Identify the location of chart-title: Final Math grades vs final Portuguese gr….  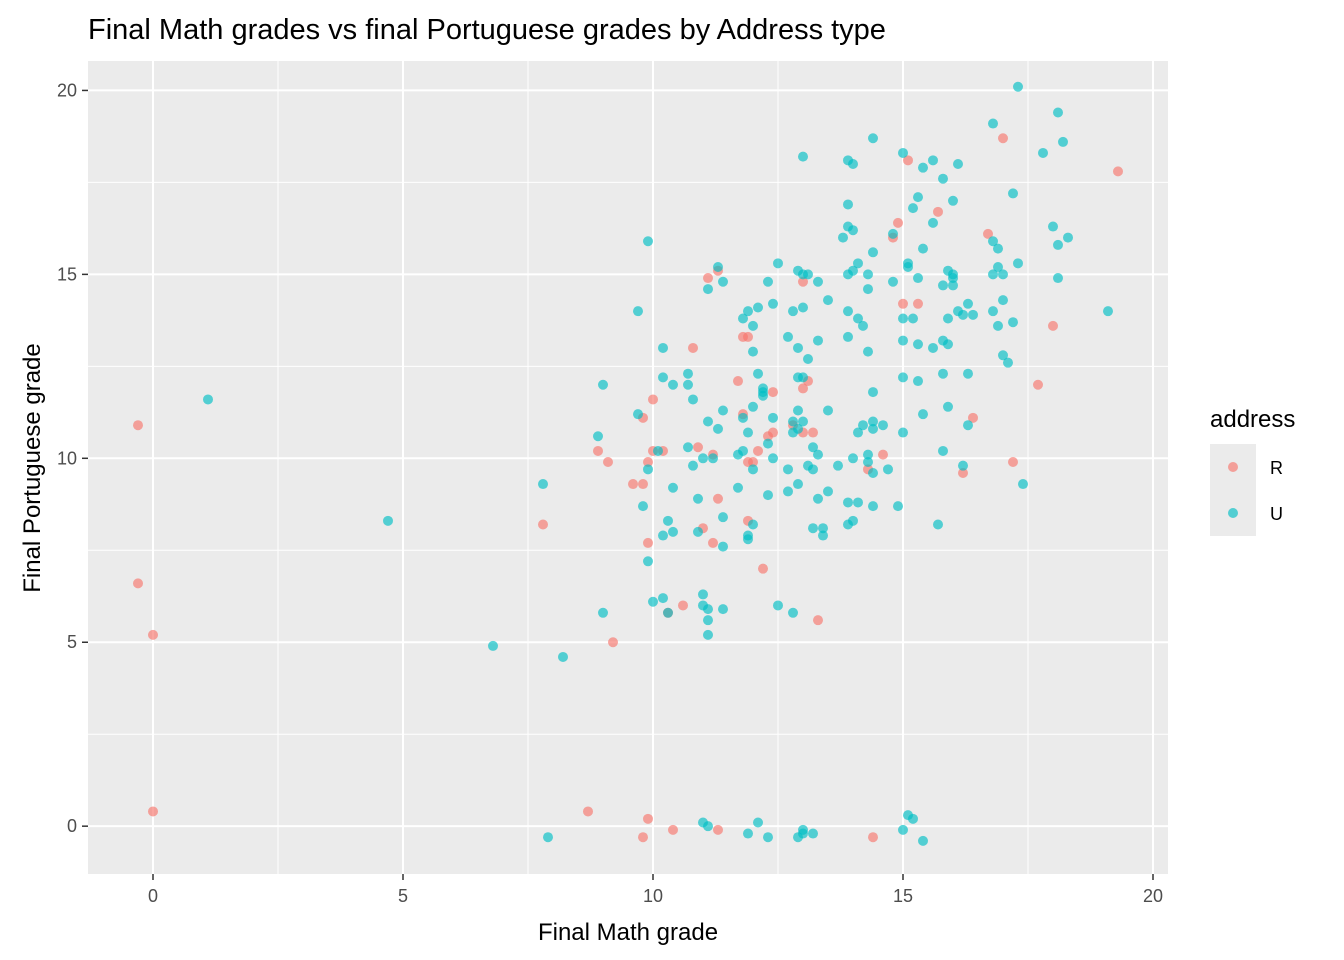
(487, 30).